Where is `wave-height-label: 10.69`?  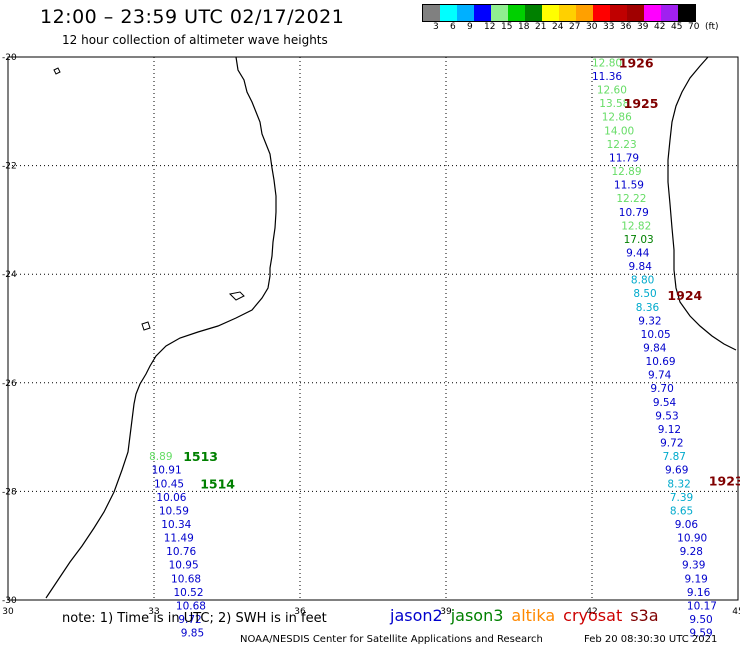 wave-height-label: 10.69 is located at coordinates (661, 362).